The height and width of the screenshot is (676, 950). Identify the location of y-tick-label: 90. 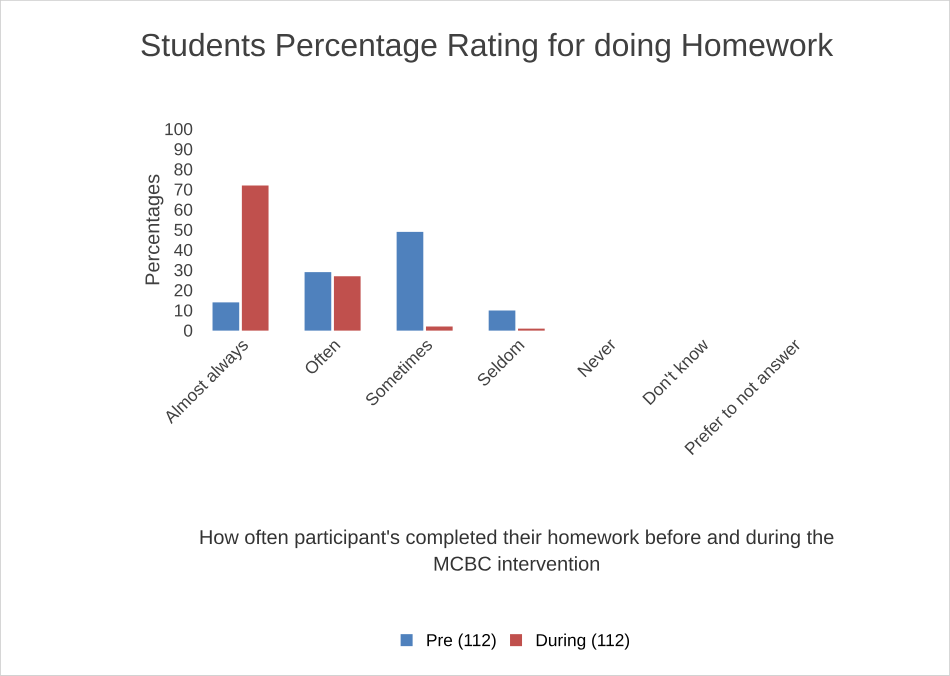
(183, 149).